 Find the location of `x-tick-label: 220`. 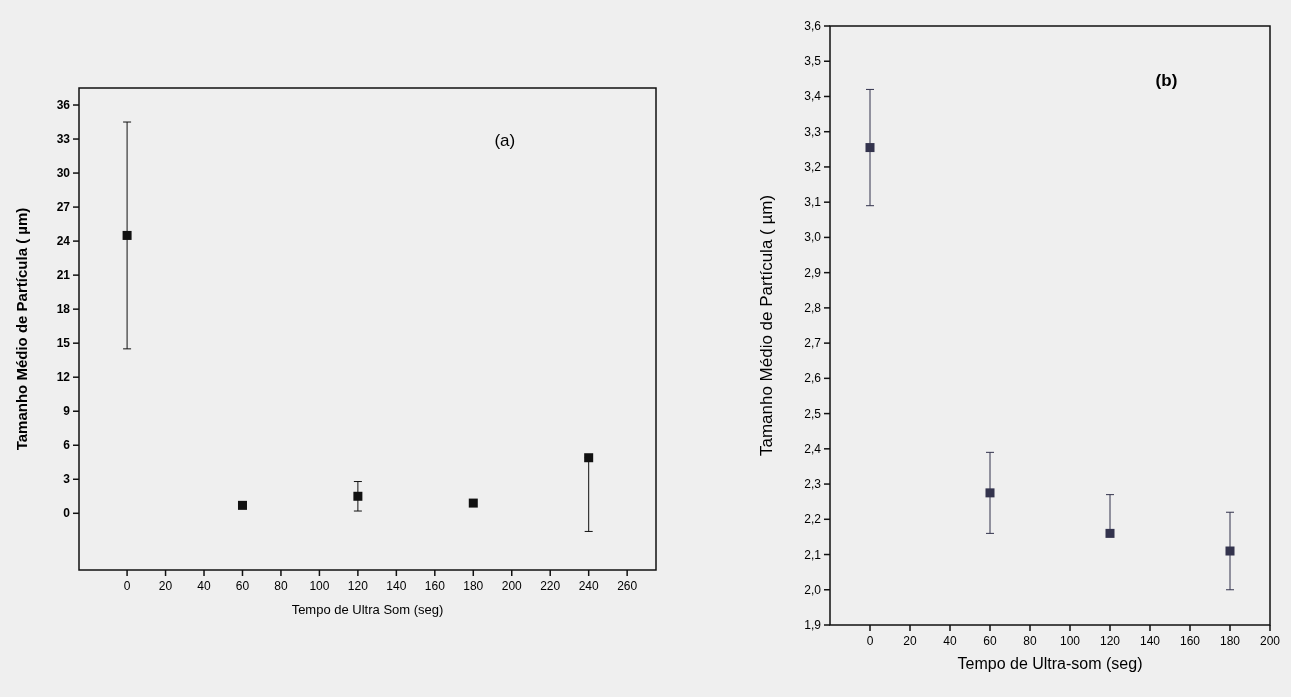

x-tick-label: 220 is located at coordinates (550, 586).